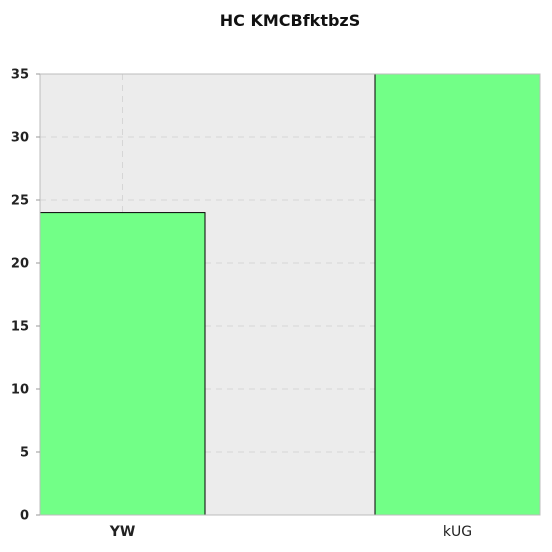 The width and height of the screenshot is (552, 552). What do you see at coordinates (20, 390) in the screenshot?
I see `y-tick-label: 10` at bounding box center [20, 390].